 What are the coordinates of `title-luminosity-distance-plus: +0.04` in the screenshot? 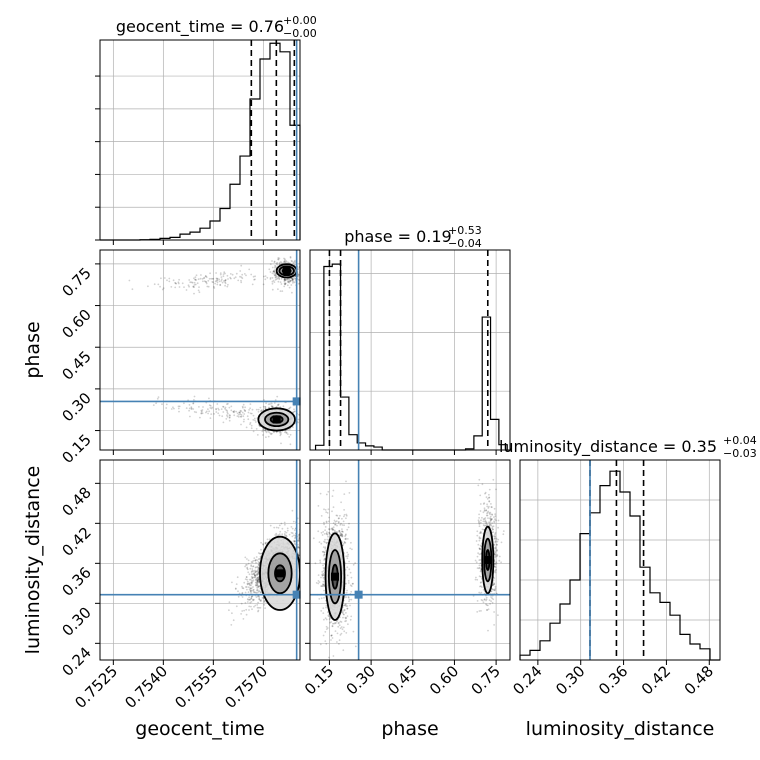 It's located at (740, 440).